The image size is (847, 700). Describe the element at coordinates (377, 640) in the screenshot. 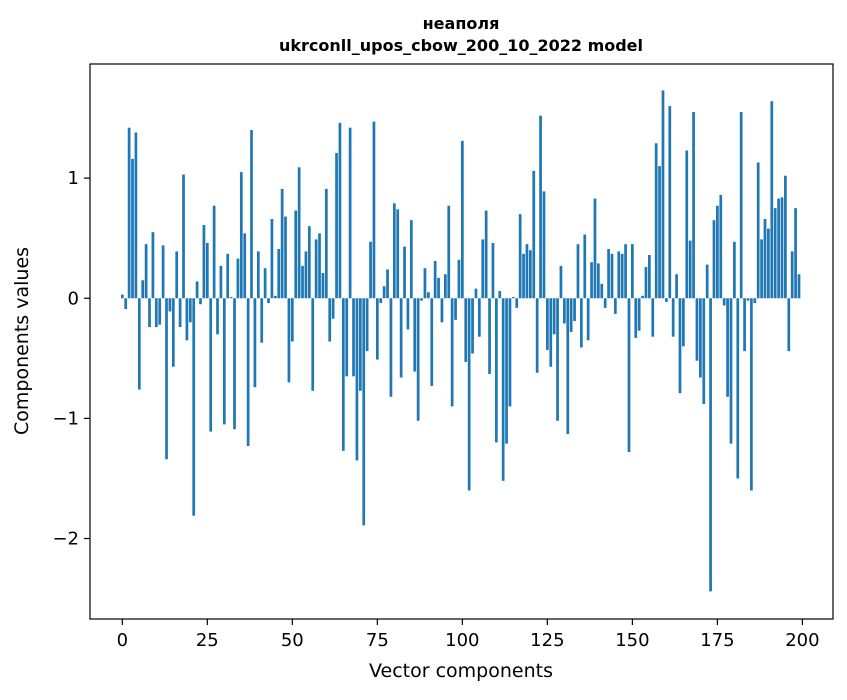

I see `x-tick-label: 75` at that location.